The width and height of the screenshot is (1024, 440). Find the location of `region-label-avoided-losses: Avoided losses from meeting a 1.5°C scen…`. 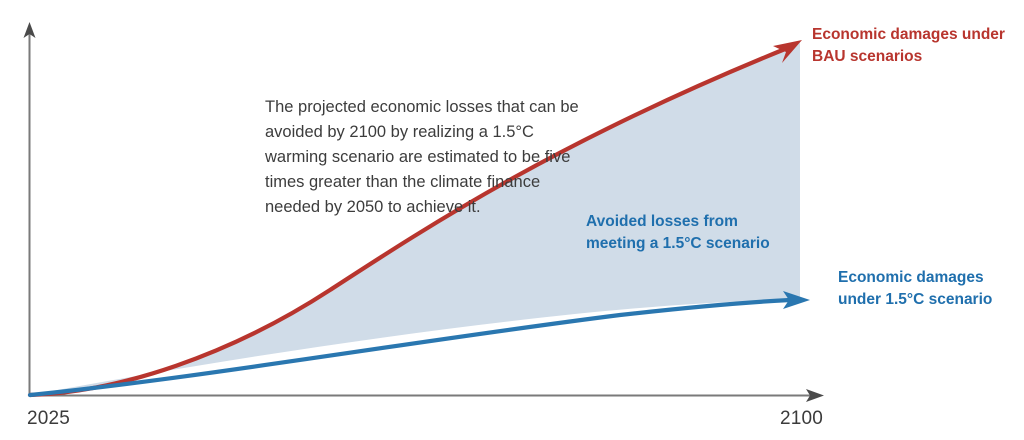

region-label-avoided-losses: Avoided losses from meeting a 1.5°C scen… is located at coordinates (678, 232).